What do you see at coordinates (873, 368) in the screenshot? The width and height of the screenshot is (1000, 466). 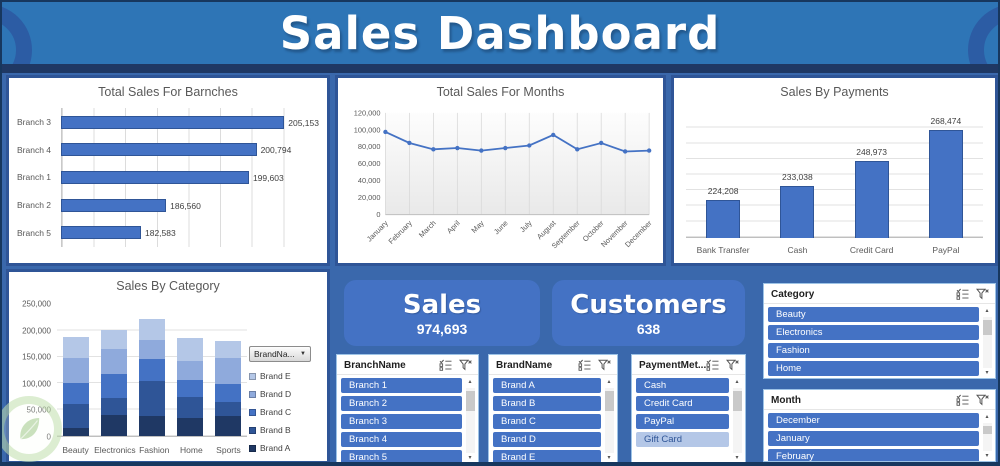 I see `slicer-item: Home` at bounding box center [873, 368].